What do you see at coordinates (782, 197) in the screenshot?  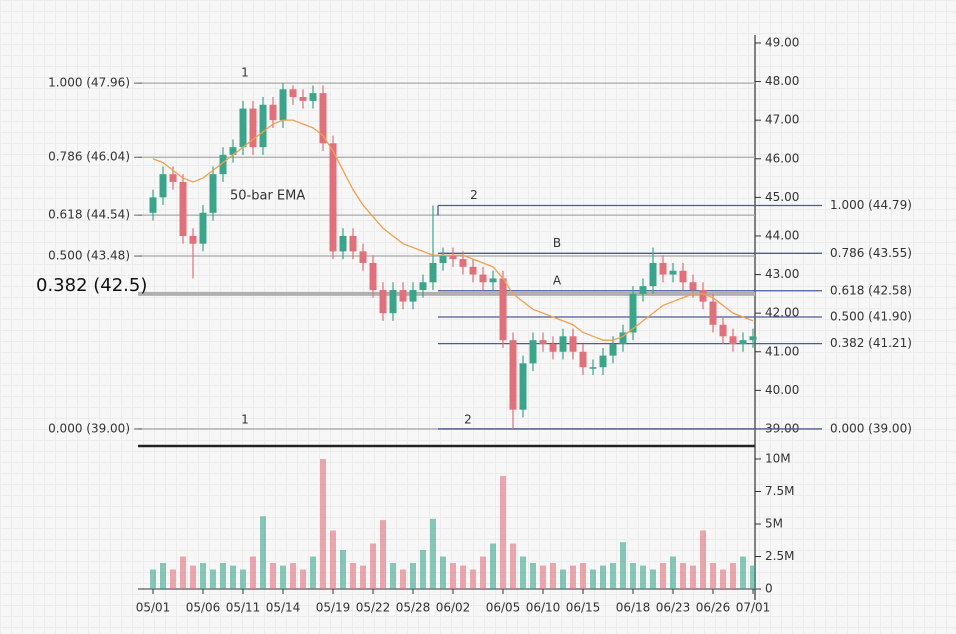 I see `y-tick-label: 45.00` at bounding box center [782, 197].